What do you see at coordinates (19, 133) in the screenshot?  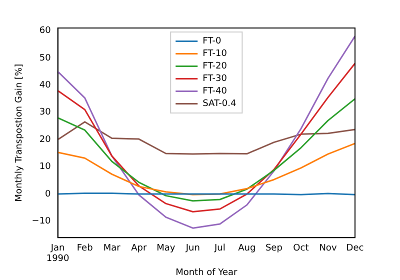 I see `y-axis-title: Monthly Transpostion Gain [%]` at bounding box center [19, 133].